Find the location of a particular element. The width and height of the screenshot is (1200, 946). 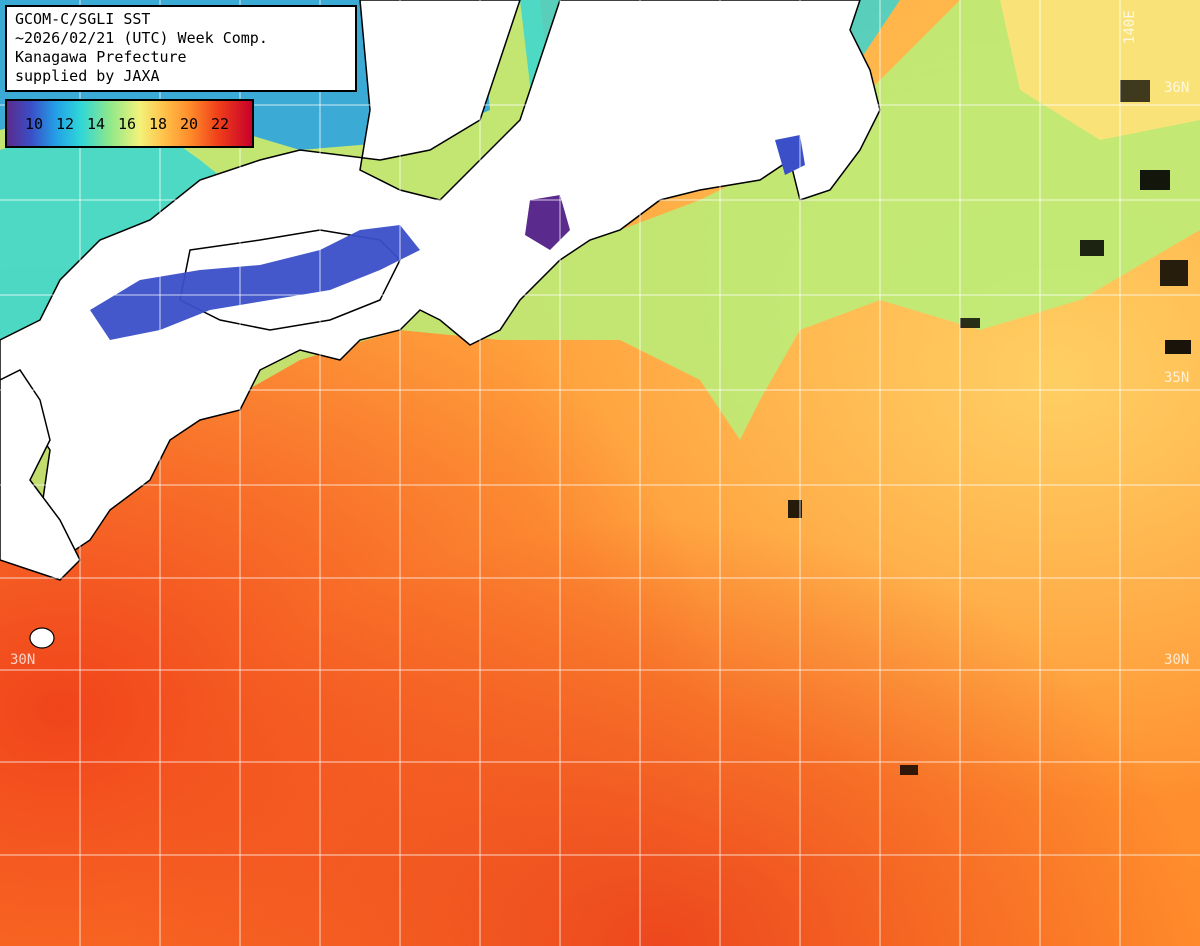

title-line-region: Kanagawa Prefecture is located at coordinates (101, 57).